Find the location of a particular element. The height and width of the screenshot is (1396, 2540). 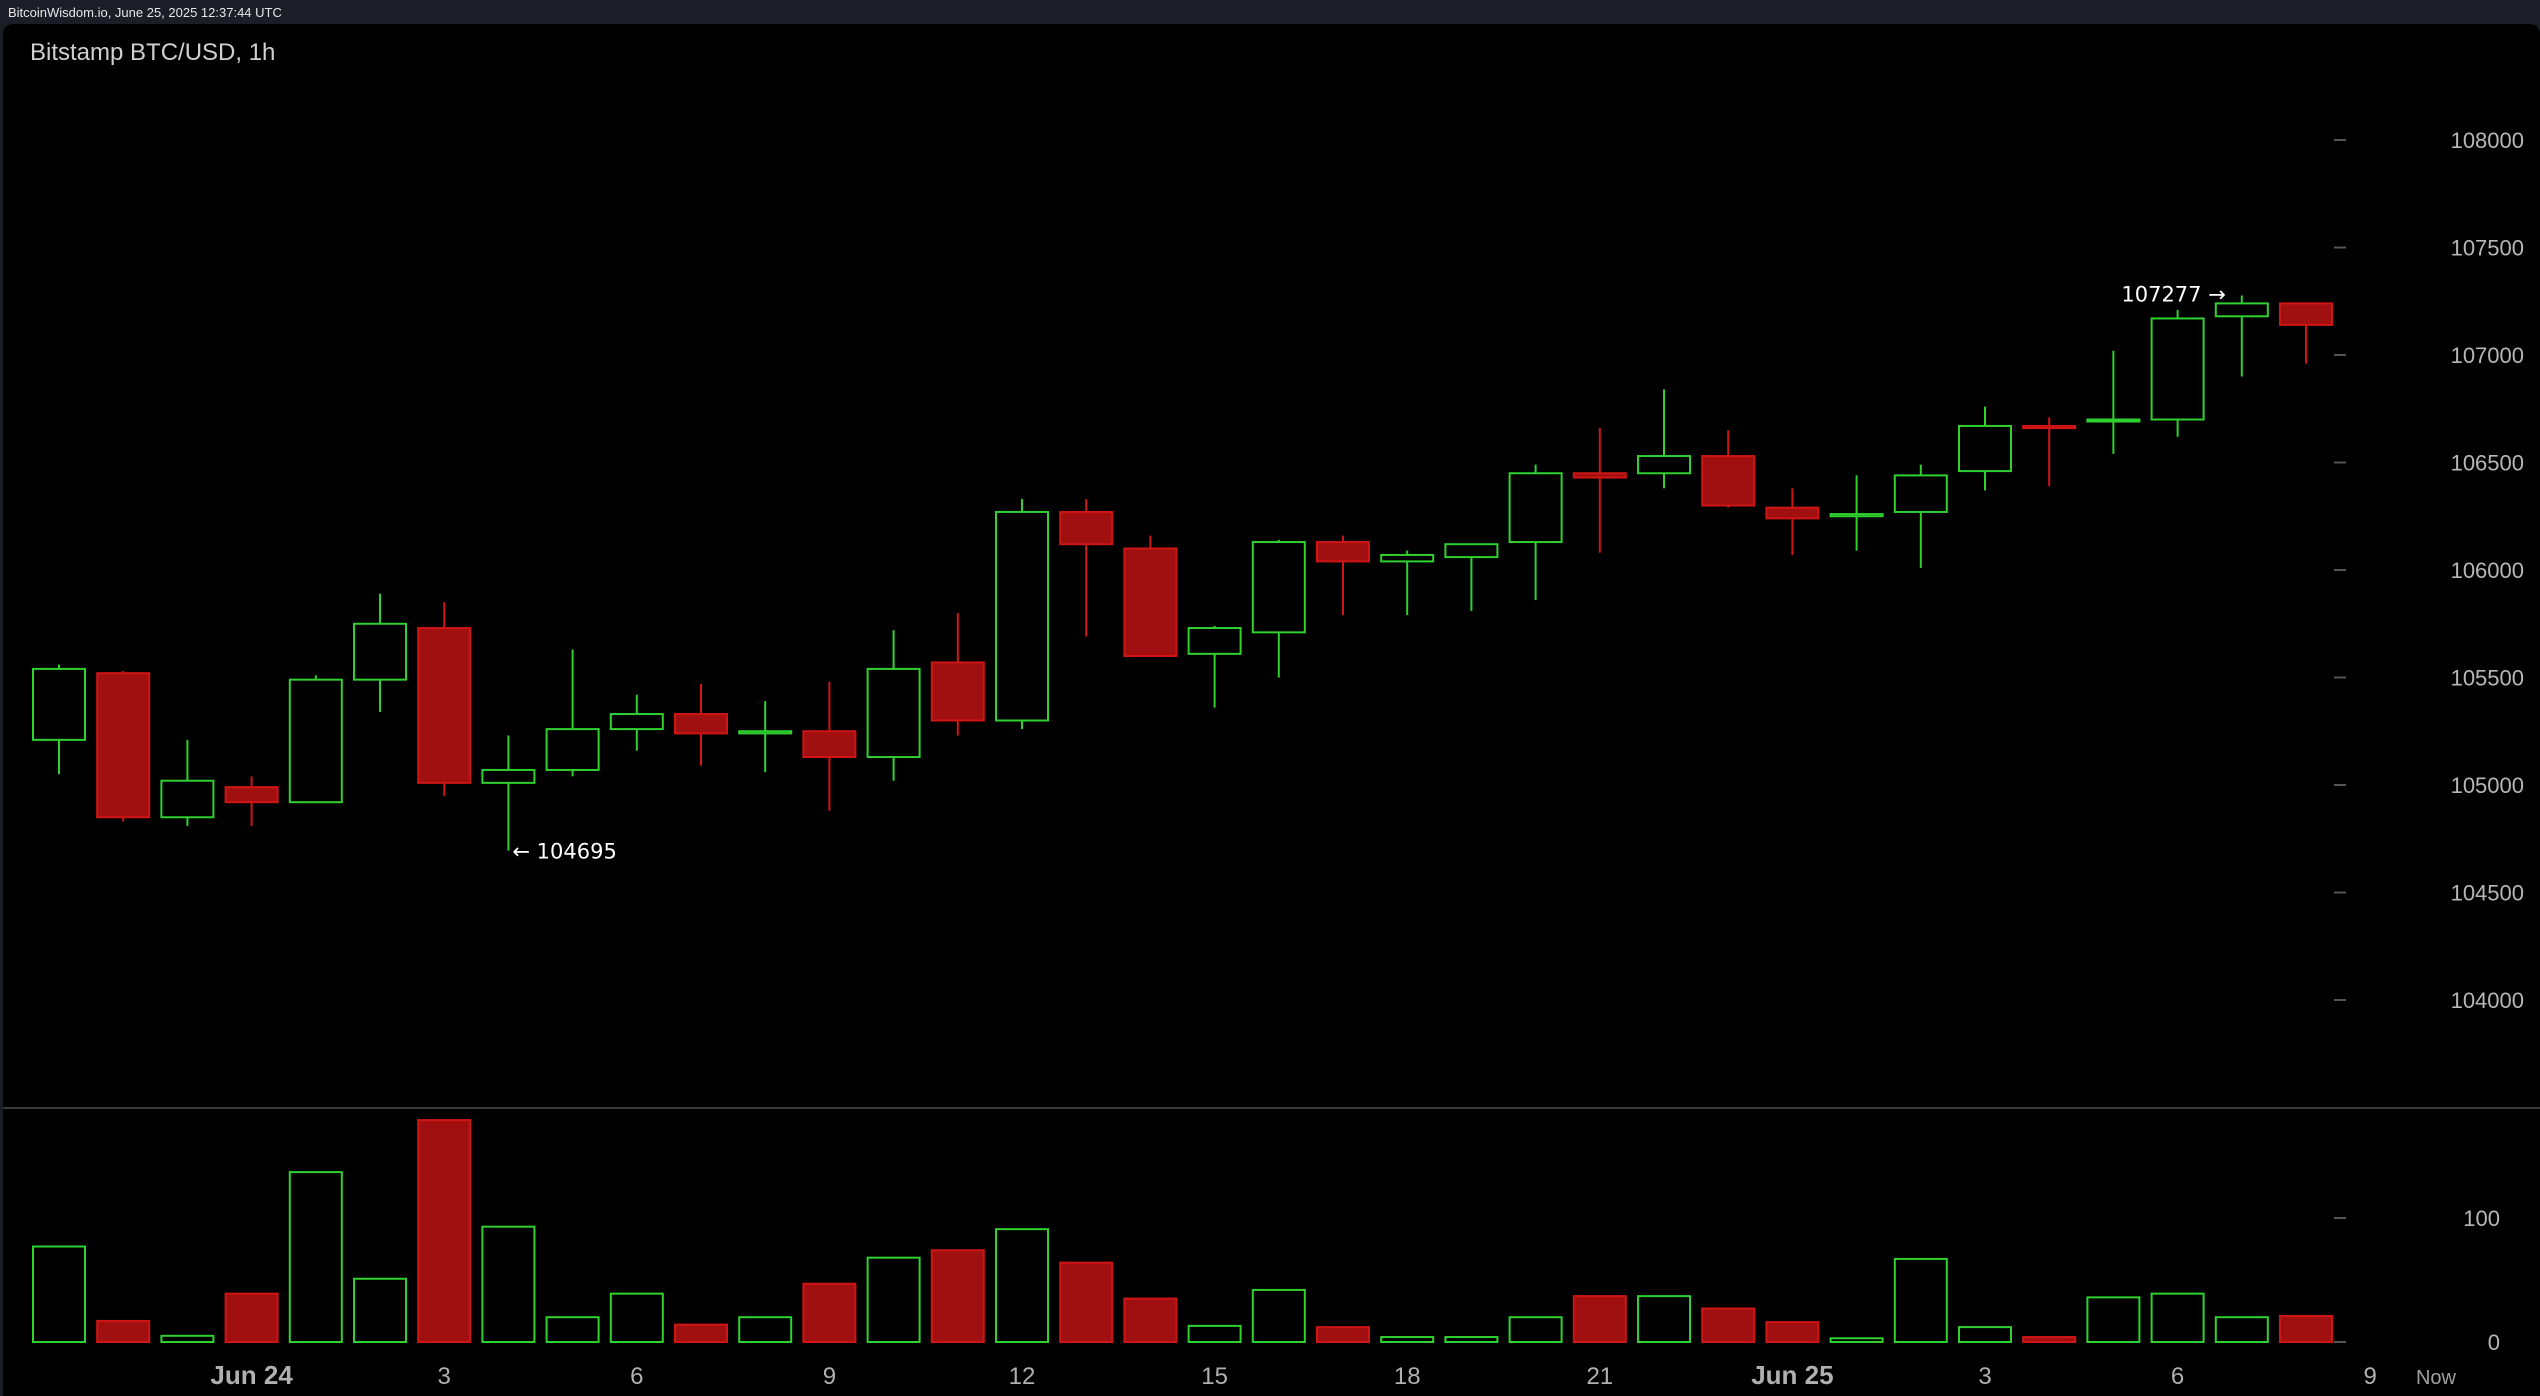

price-tick-label: 104500 is located at coordinates (2487, 893).